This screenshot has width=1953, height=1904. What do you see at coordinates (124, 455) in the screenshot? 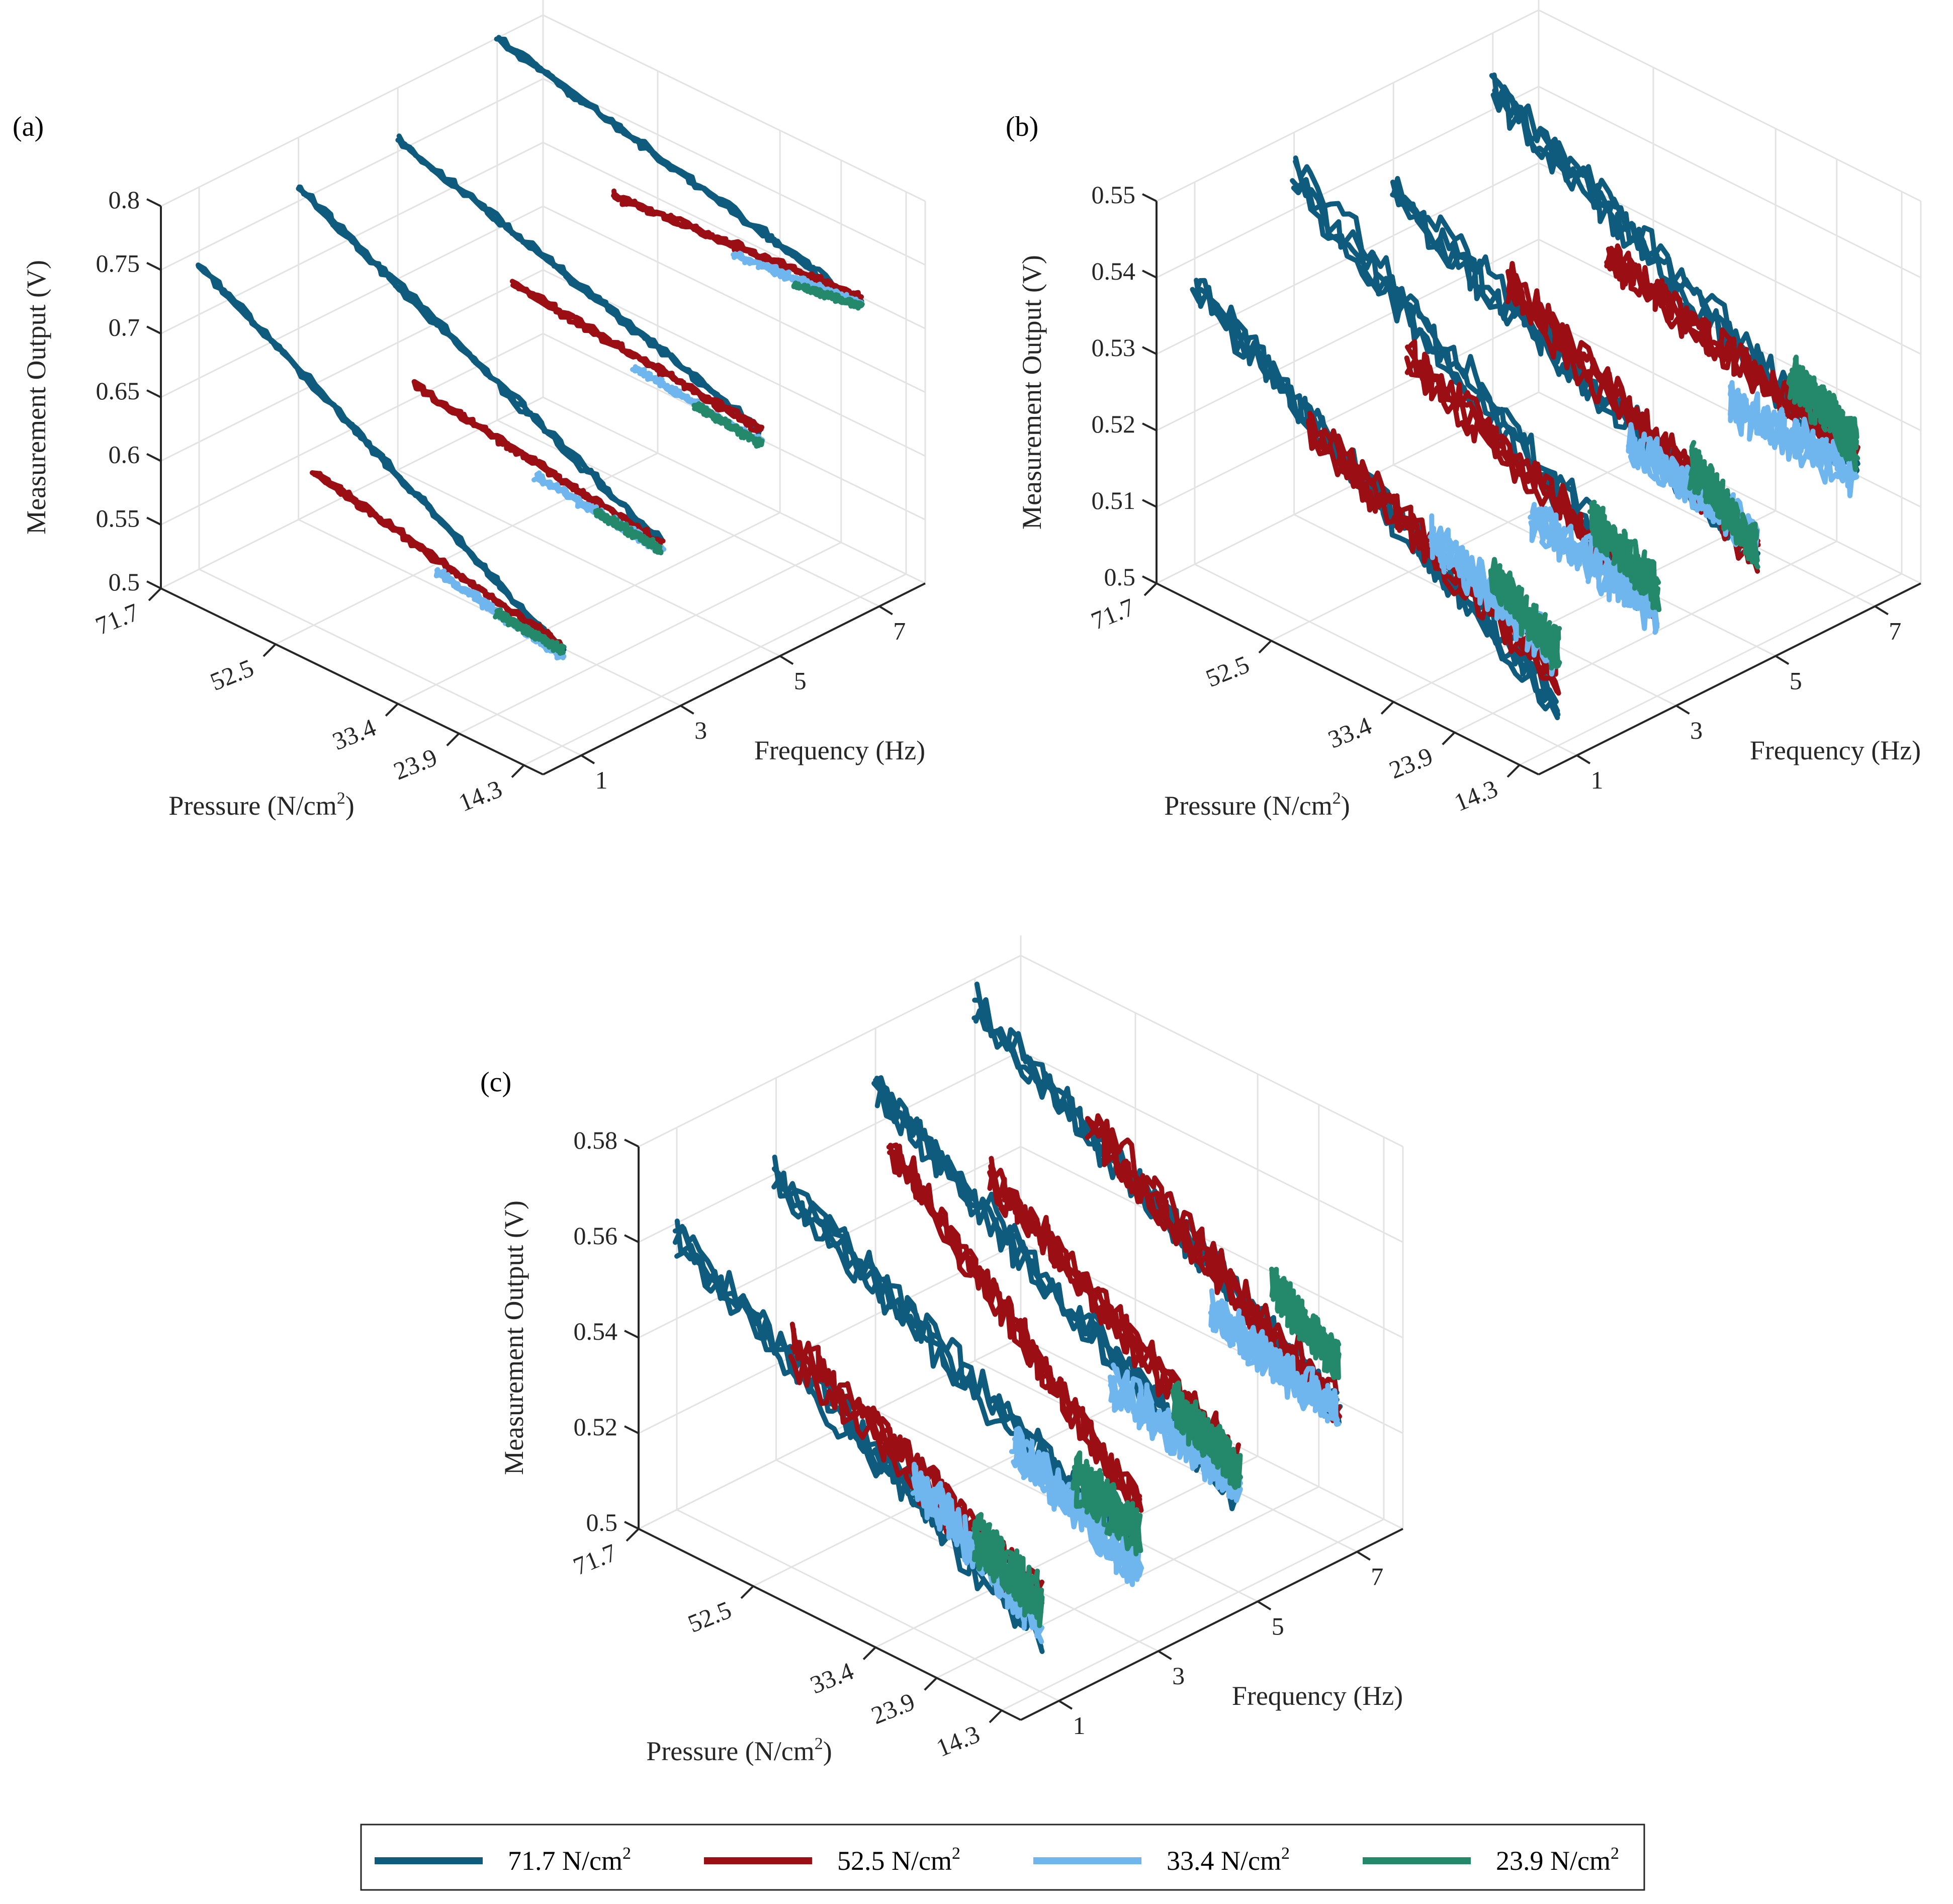
I see `output-tick-label: 0.6` at bounding box center [124, 455].